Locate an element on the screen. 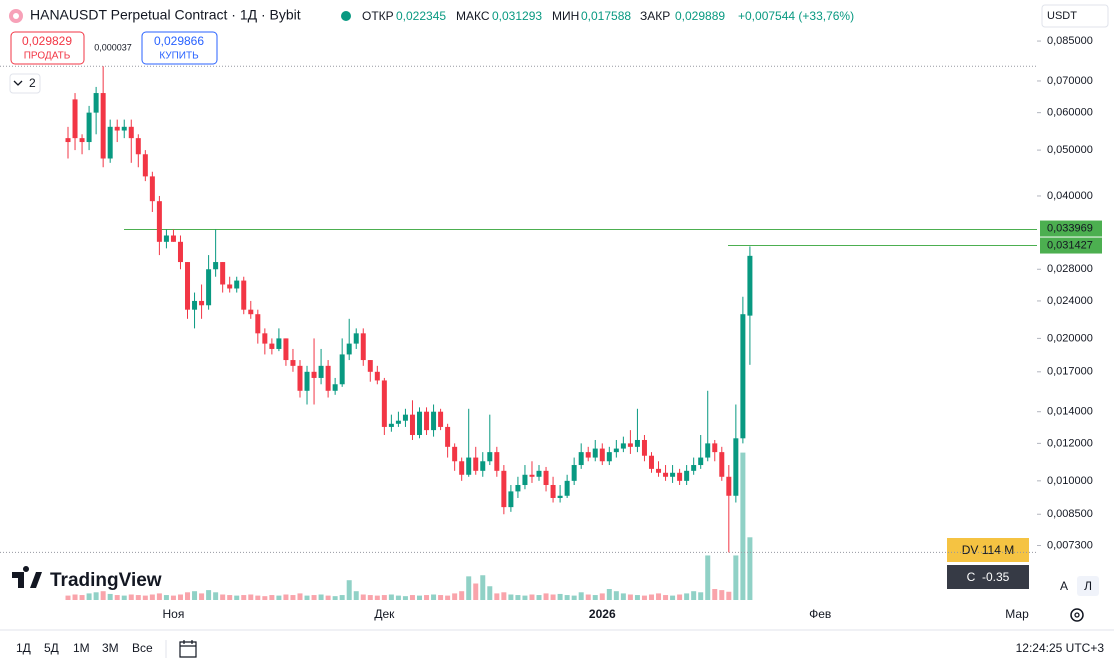 The height and width of the screenshot is (664, 1114). buy-button is located at coordinates (179, 48).